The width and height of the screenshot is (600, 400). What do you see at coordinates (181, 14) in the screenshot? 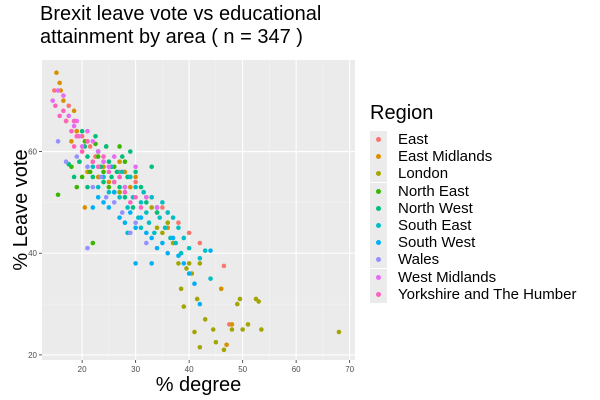
I see `chart-title-line-1: Brexit leave vote vs educational` at bounding box center [181, 14].